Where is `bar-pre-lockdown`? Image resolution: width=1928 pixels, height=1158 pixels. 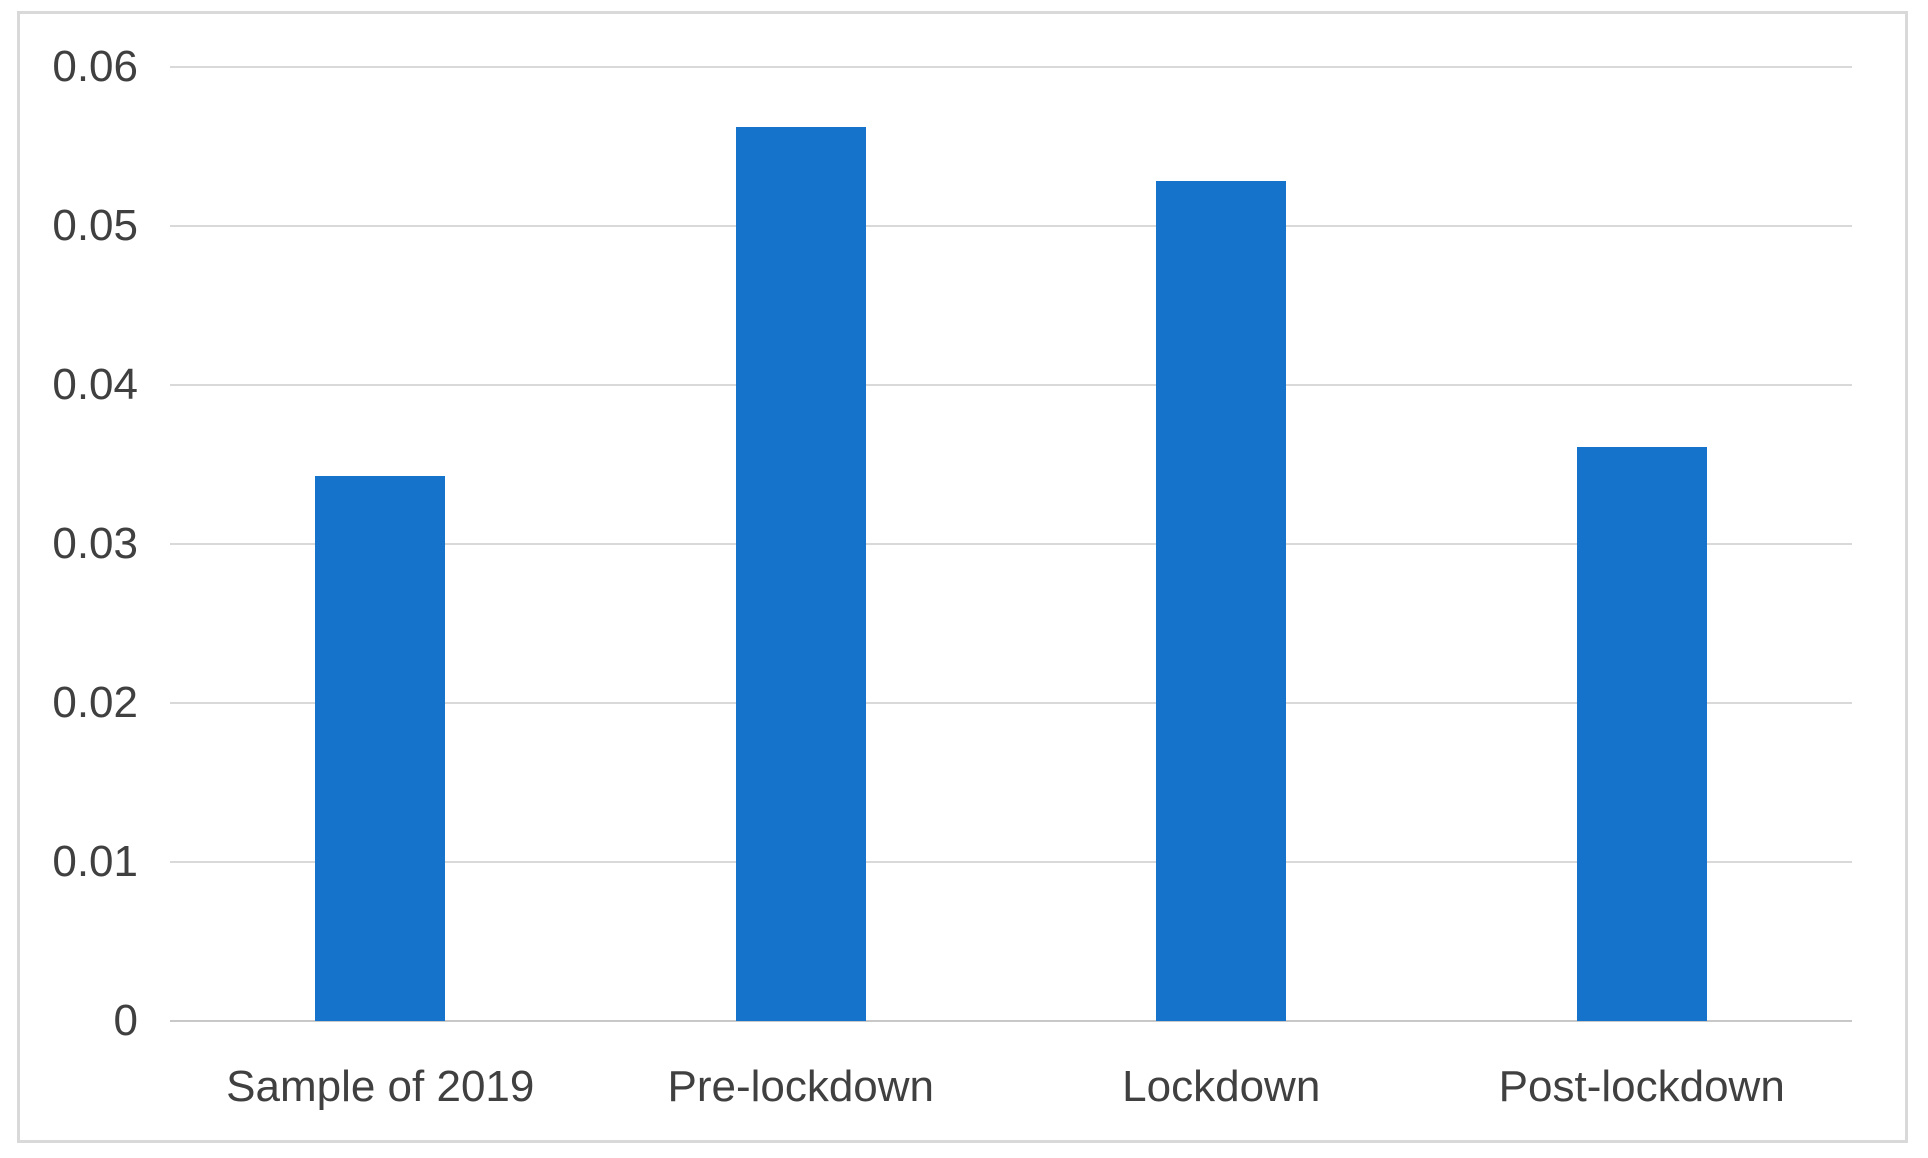
bar-pre-lockdown is located at coordinates (800, 574).